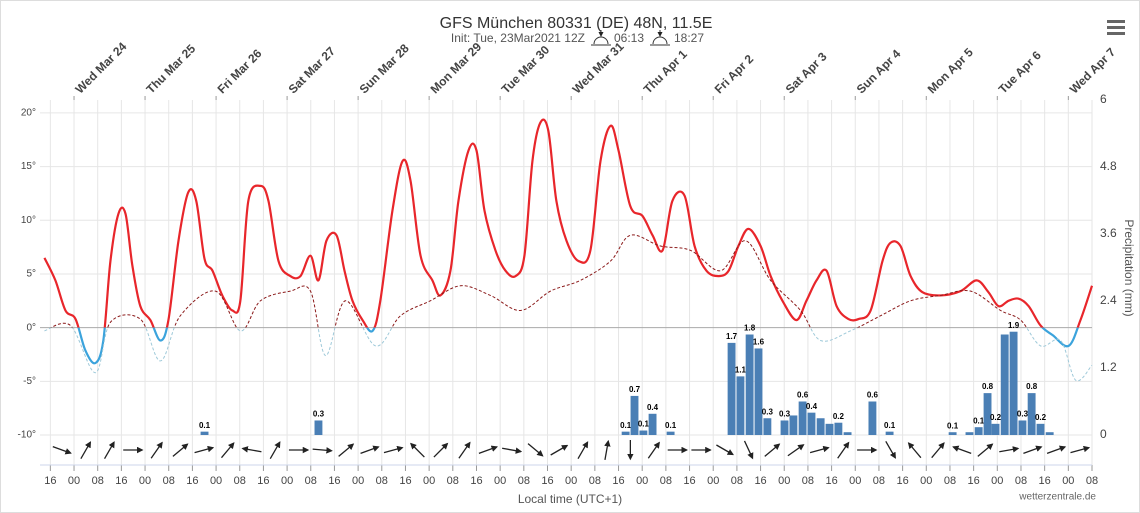  I want to click on sunrise: 06:13, so click(629, 38).